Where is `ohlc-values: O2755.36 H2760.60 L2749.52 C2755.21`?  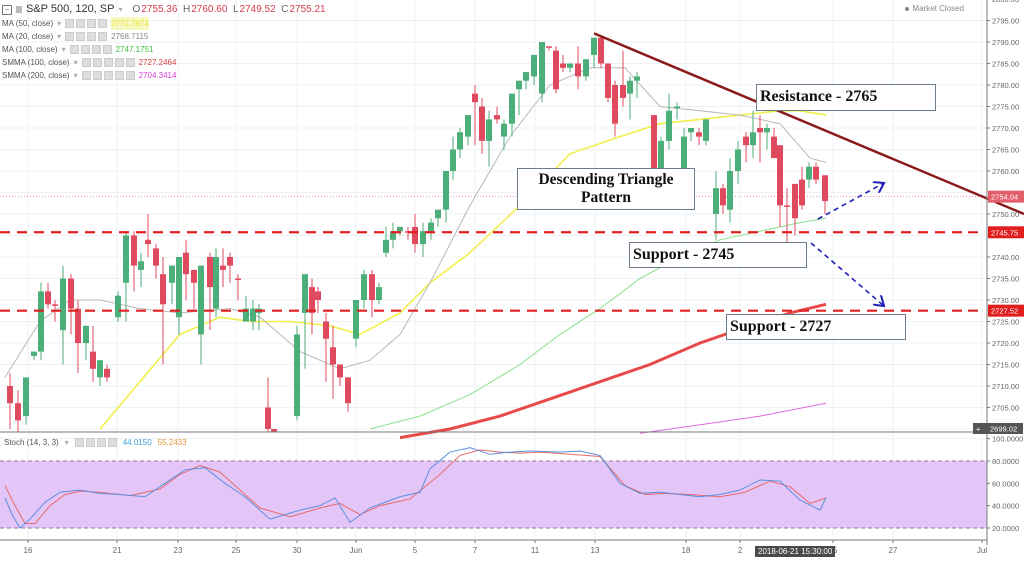 ohlc-values: O2755.36 H2760.60 L2749.52 C2755.21 is located at coordinates (229, 9).